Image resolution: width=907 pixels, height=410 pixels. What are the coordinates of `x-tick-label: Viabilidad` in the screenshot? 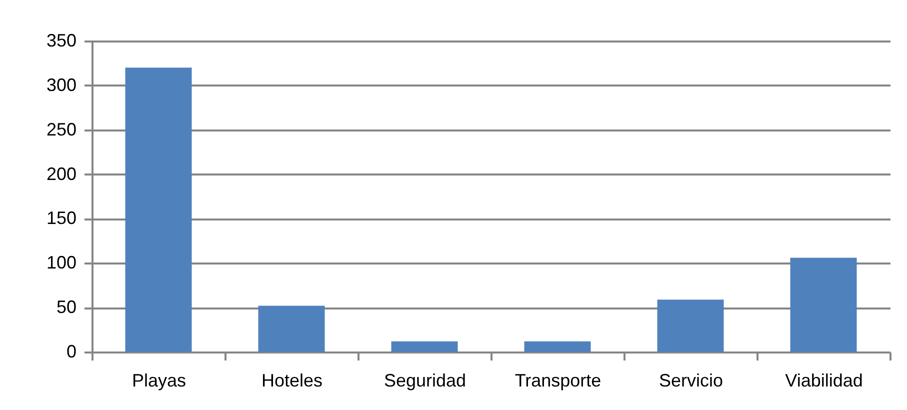 It's located at (824, 380).